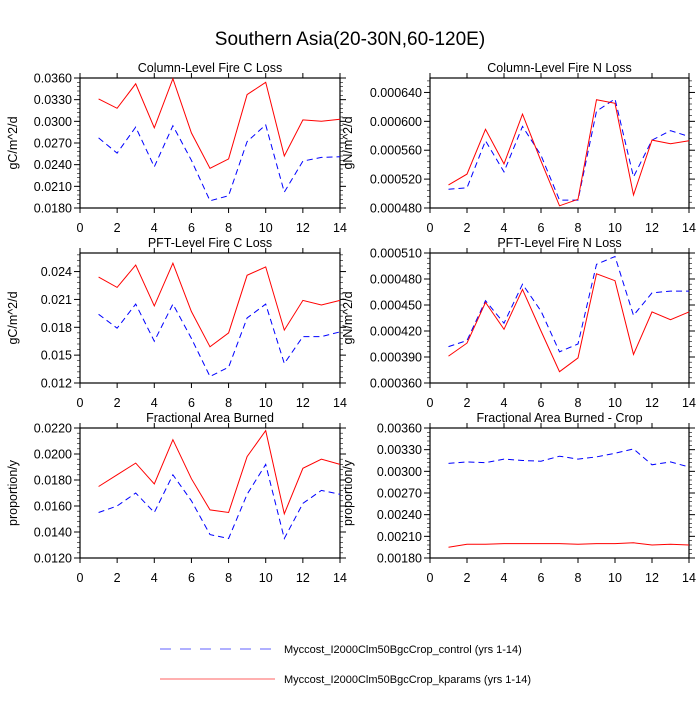 Image resolution: width=700 pixels, height=705 pixels. I want to click on y-tick-label: 0.0200, so click(53, 455).